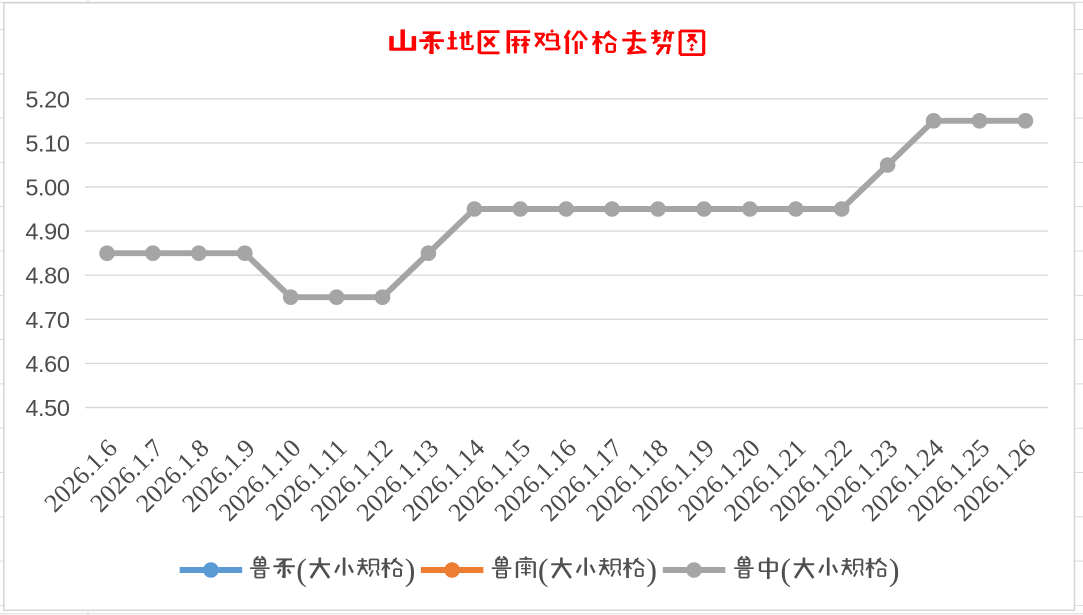 This screenshot has width=1083, height=615. Describe the element at coordinates (47, 364) in the screenshot. I see `svg-text: 4.60` at that location.